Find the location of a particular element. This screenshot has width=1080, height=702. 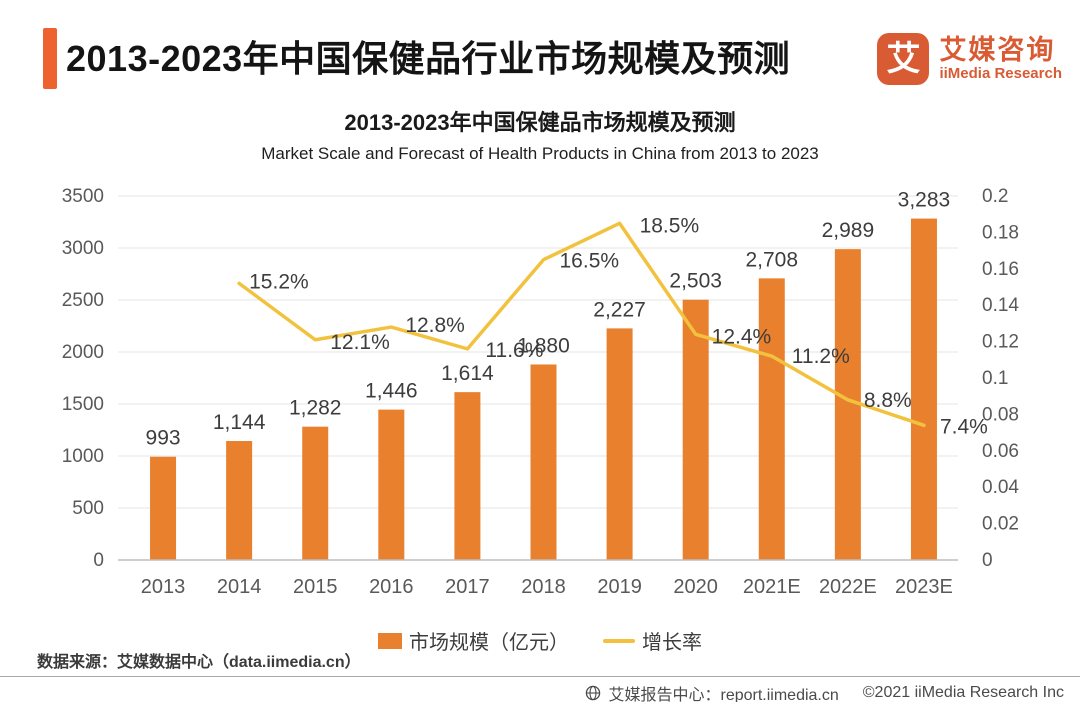

chart-legend: 市场规模（亿元） 增长率 is located at coordinates (540, 640).